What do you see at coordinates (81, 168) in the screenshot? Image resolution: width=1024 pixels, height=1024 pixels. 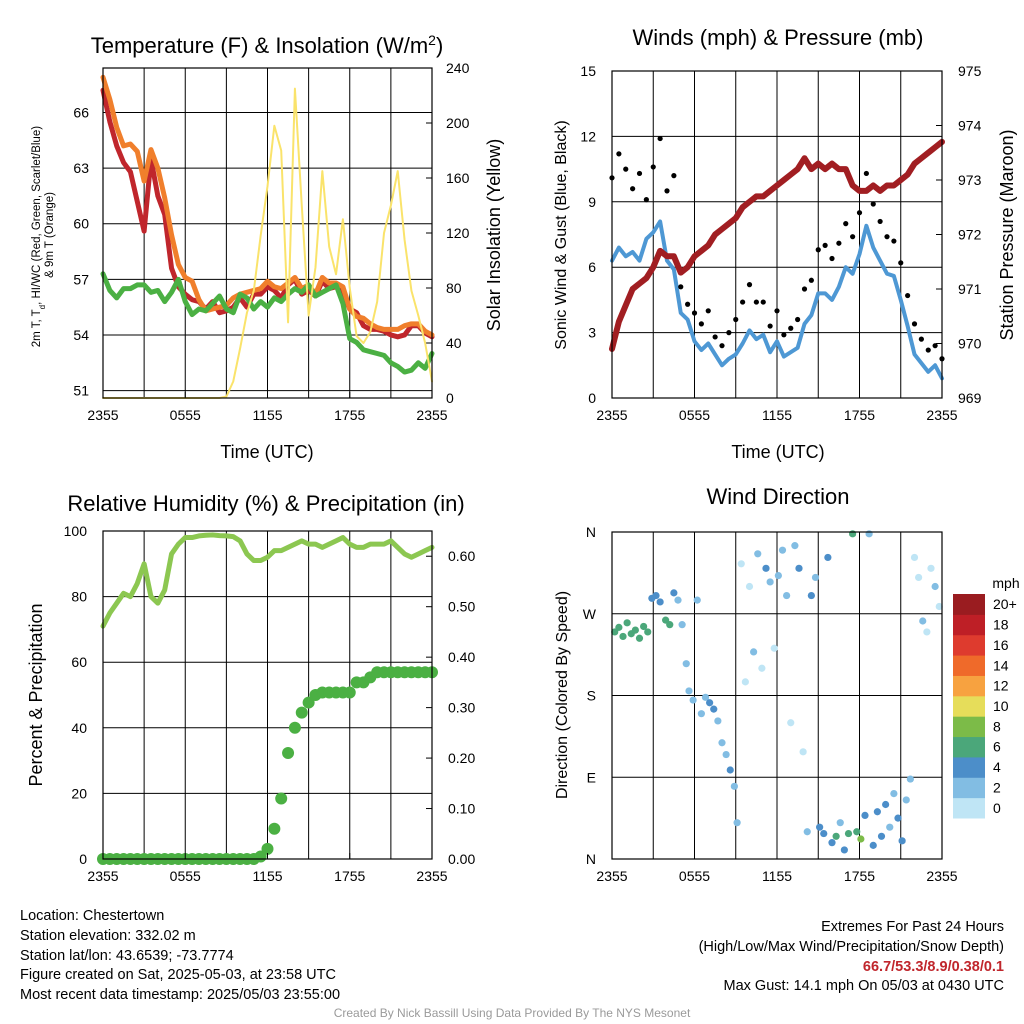 I see `temp-y-tick: 63` at bounding box center [81, 168].